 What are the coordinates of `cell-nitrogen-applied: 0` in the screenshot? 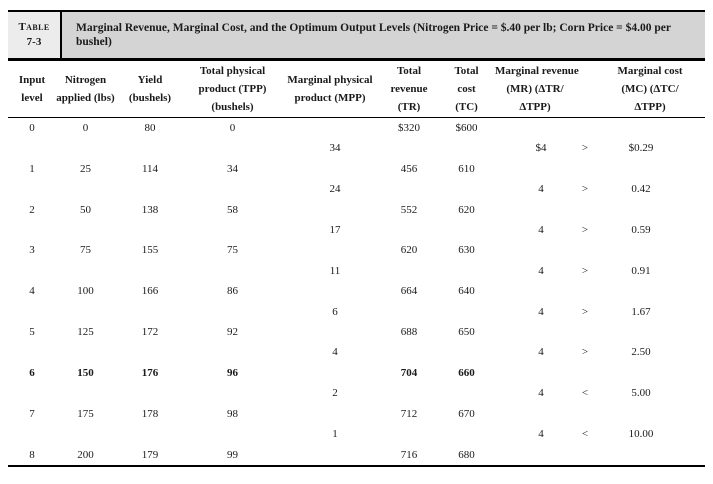 It's located at (85, 128).